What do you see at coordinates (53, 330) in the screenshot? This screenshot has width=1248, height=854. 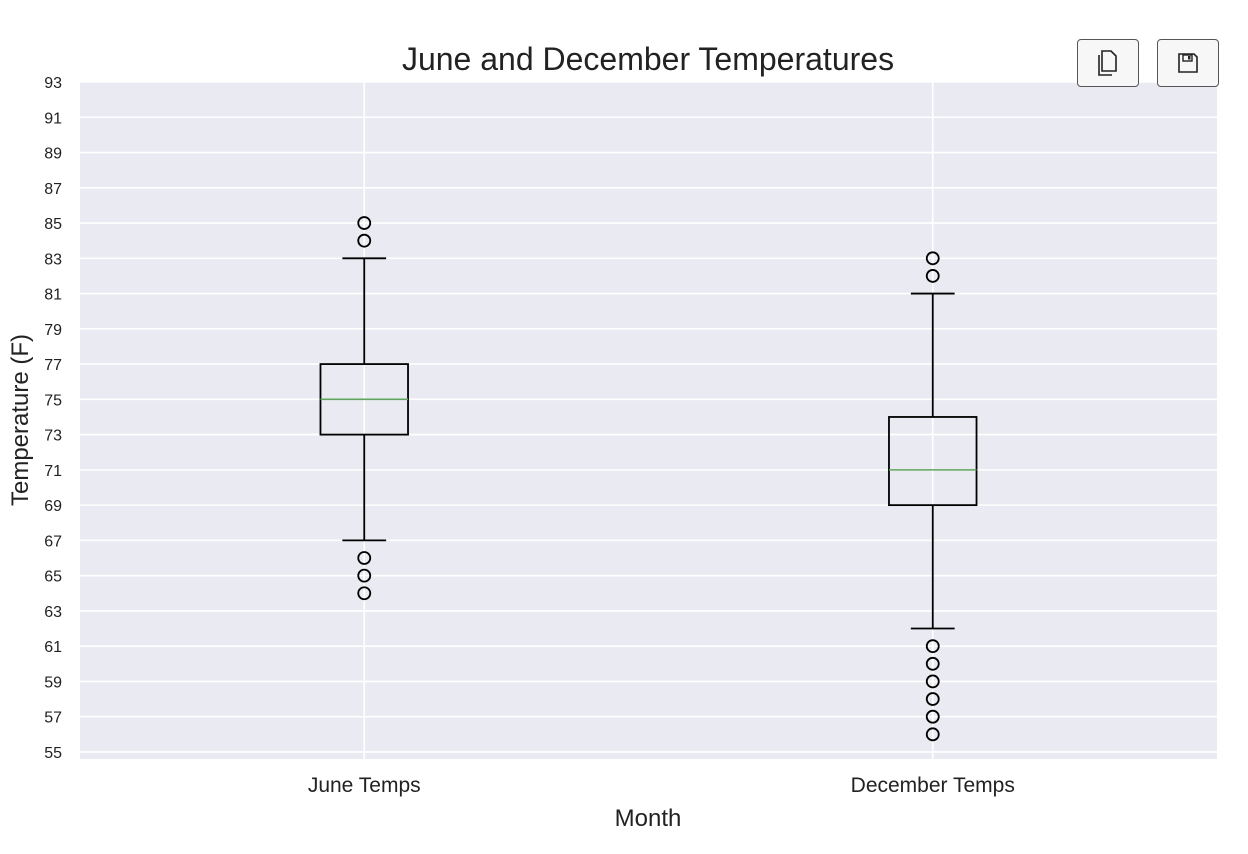 I see `y-tick-label: 79` at bounding box center [53, 330].